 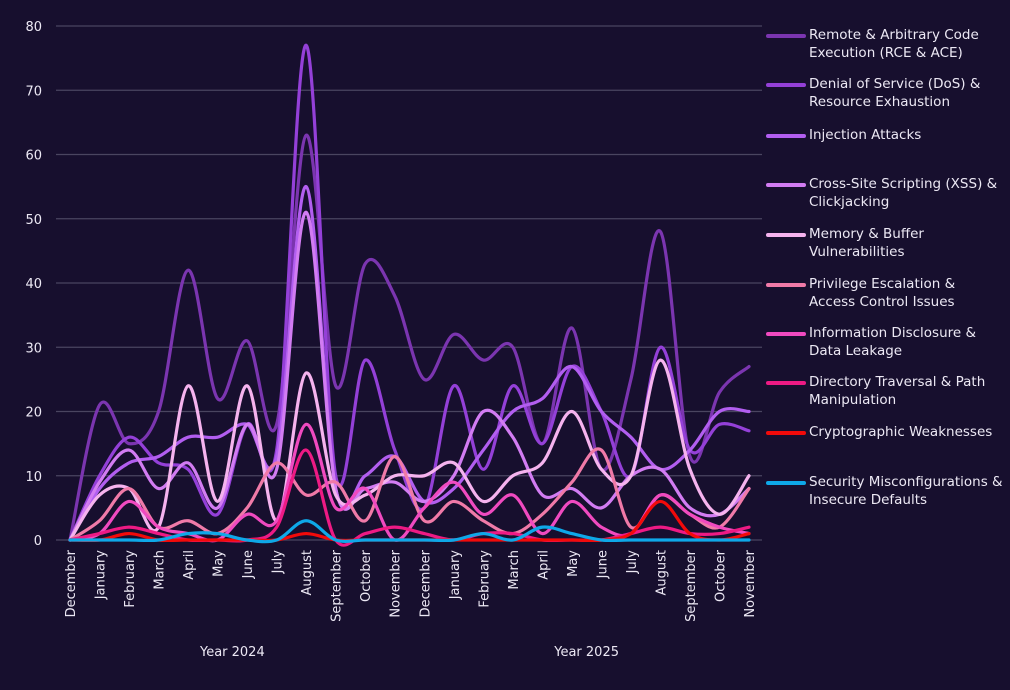 What do you see at coordinates (33, 413) in the screenshot?
I see `y-tick-label: 20` at bounding box center [33, 413].